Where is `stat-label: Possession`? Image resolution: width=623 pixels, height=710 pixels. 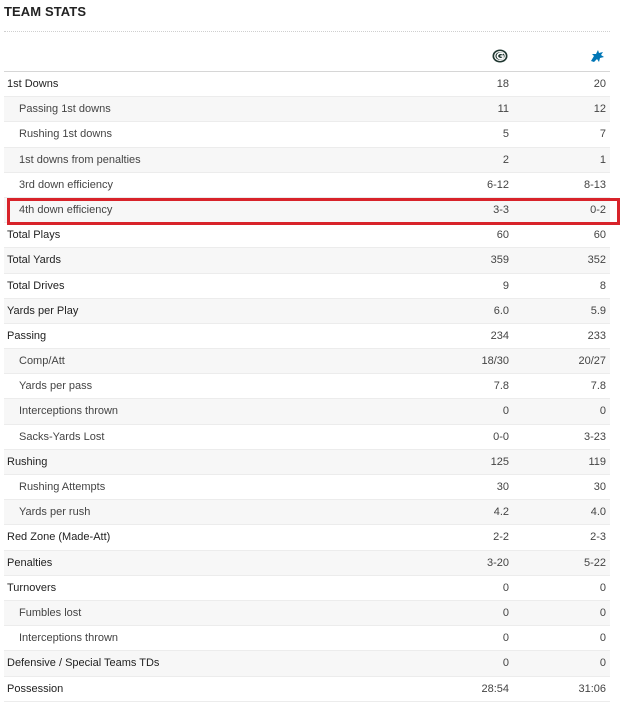
stat-label: Possession is located at coordinates (35, 688).